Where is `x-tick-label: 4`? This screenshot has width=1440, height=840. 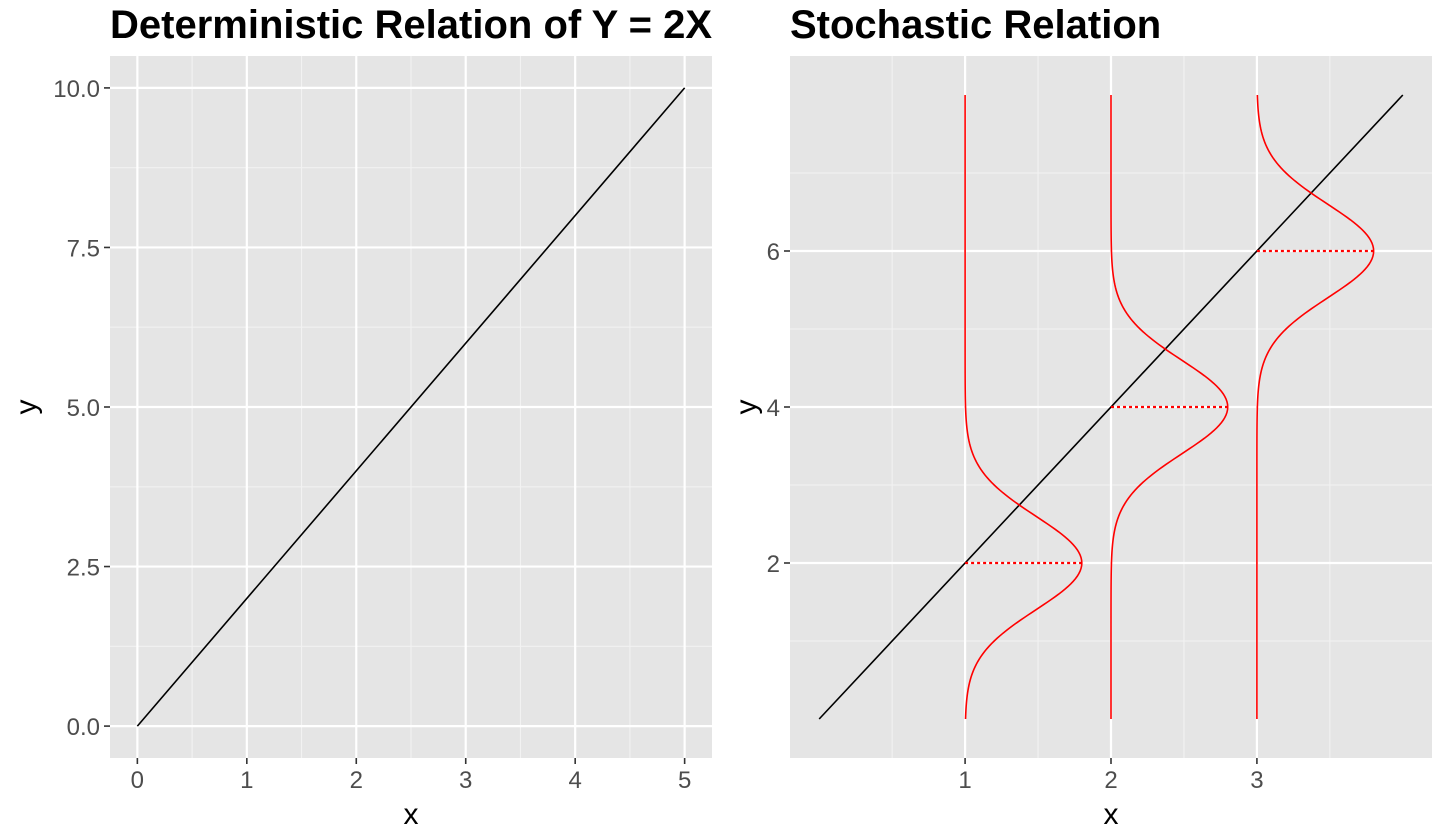 x-tick-label: 4 is located at coordinates (575, 780).